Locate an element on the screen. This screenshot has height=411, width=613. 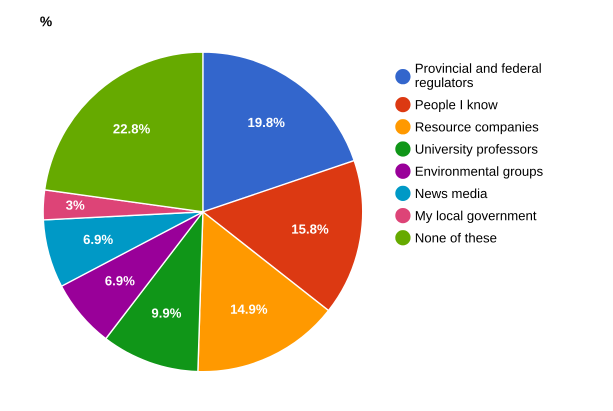
chart-title: % is located at coordinates (46, 21).